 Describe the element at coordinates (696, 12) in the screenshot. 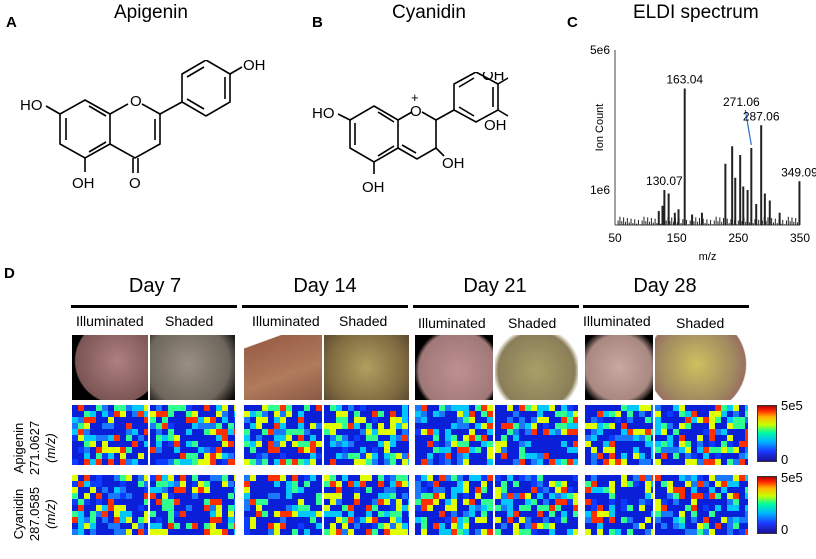

I see `panel-c-title: ELDI spectrum` at that location.